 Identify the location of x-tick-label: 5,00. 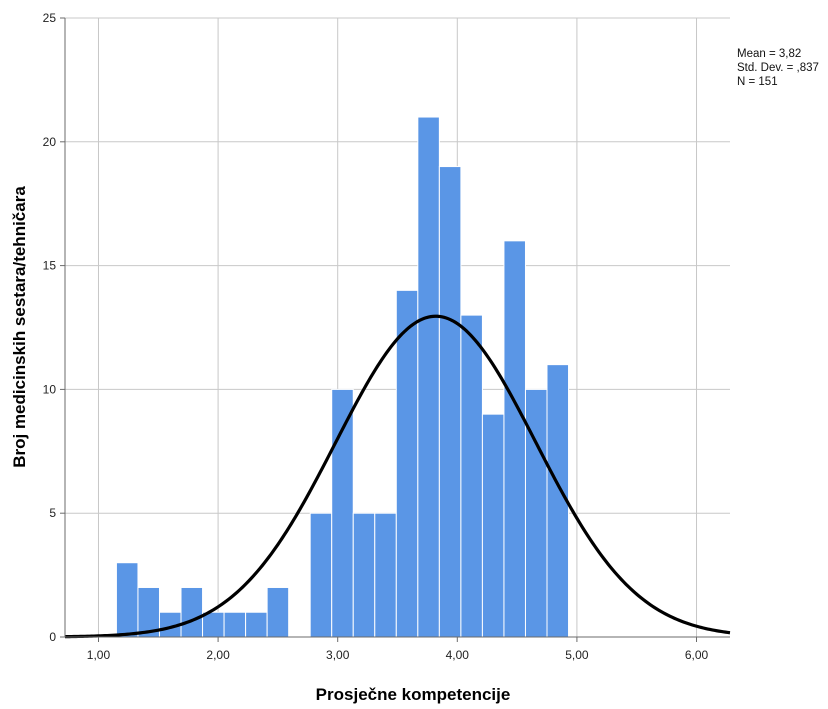
(577, 655).